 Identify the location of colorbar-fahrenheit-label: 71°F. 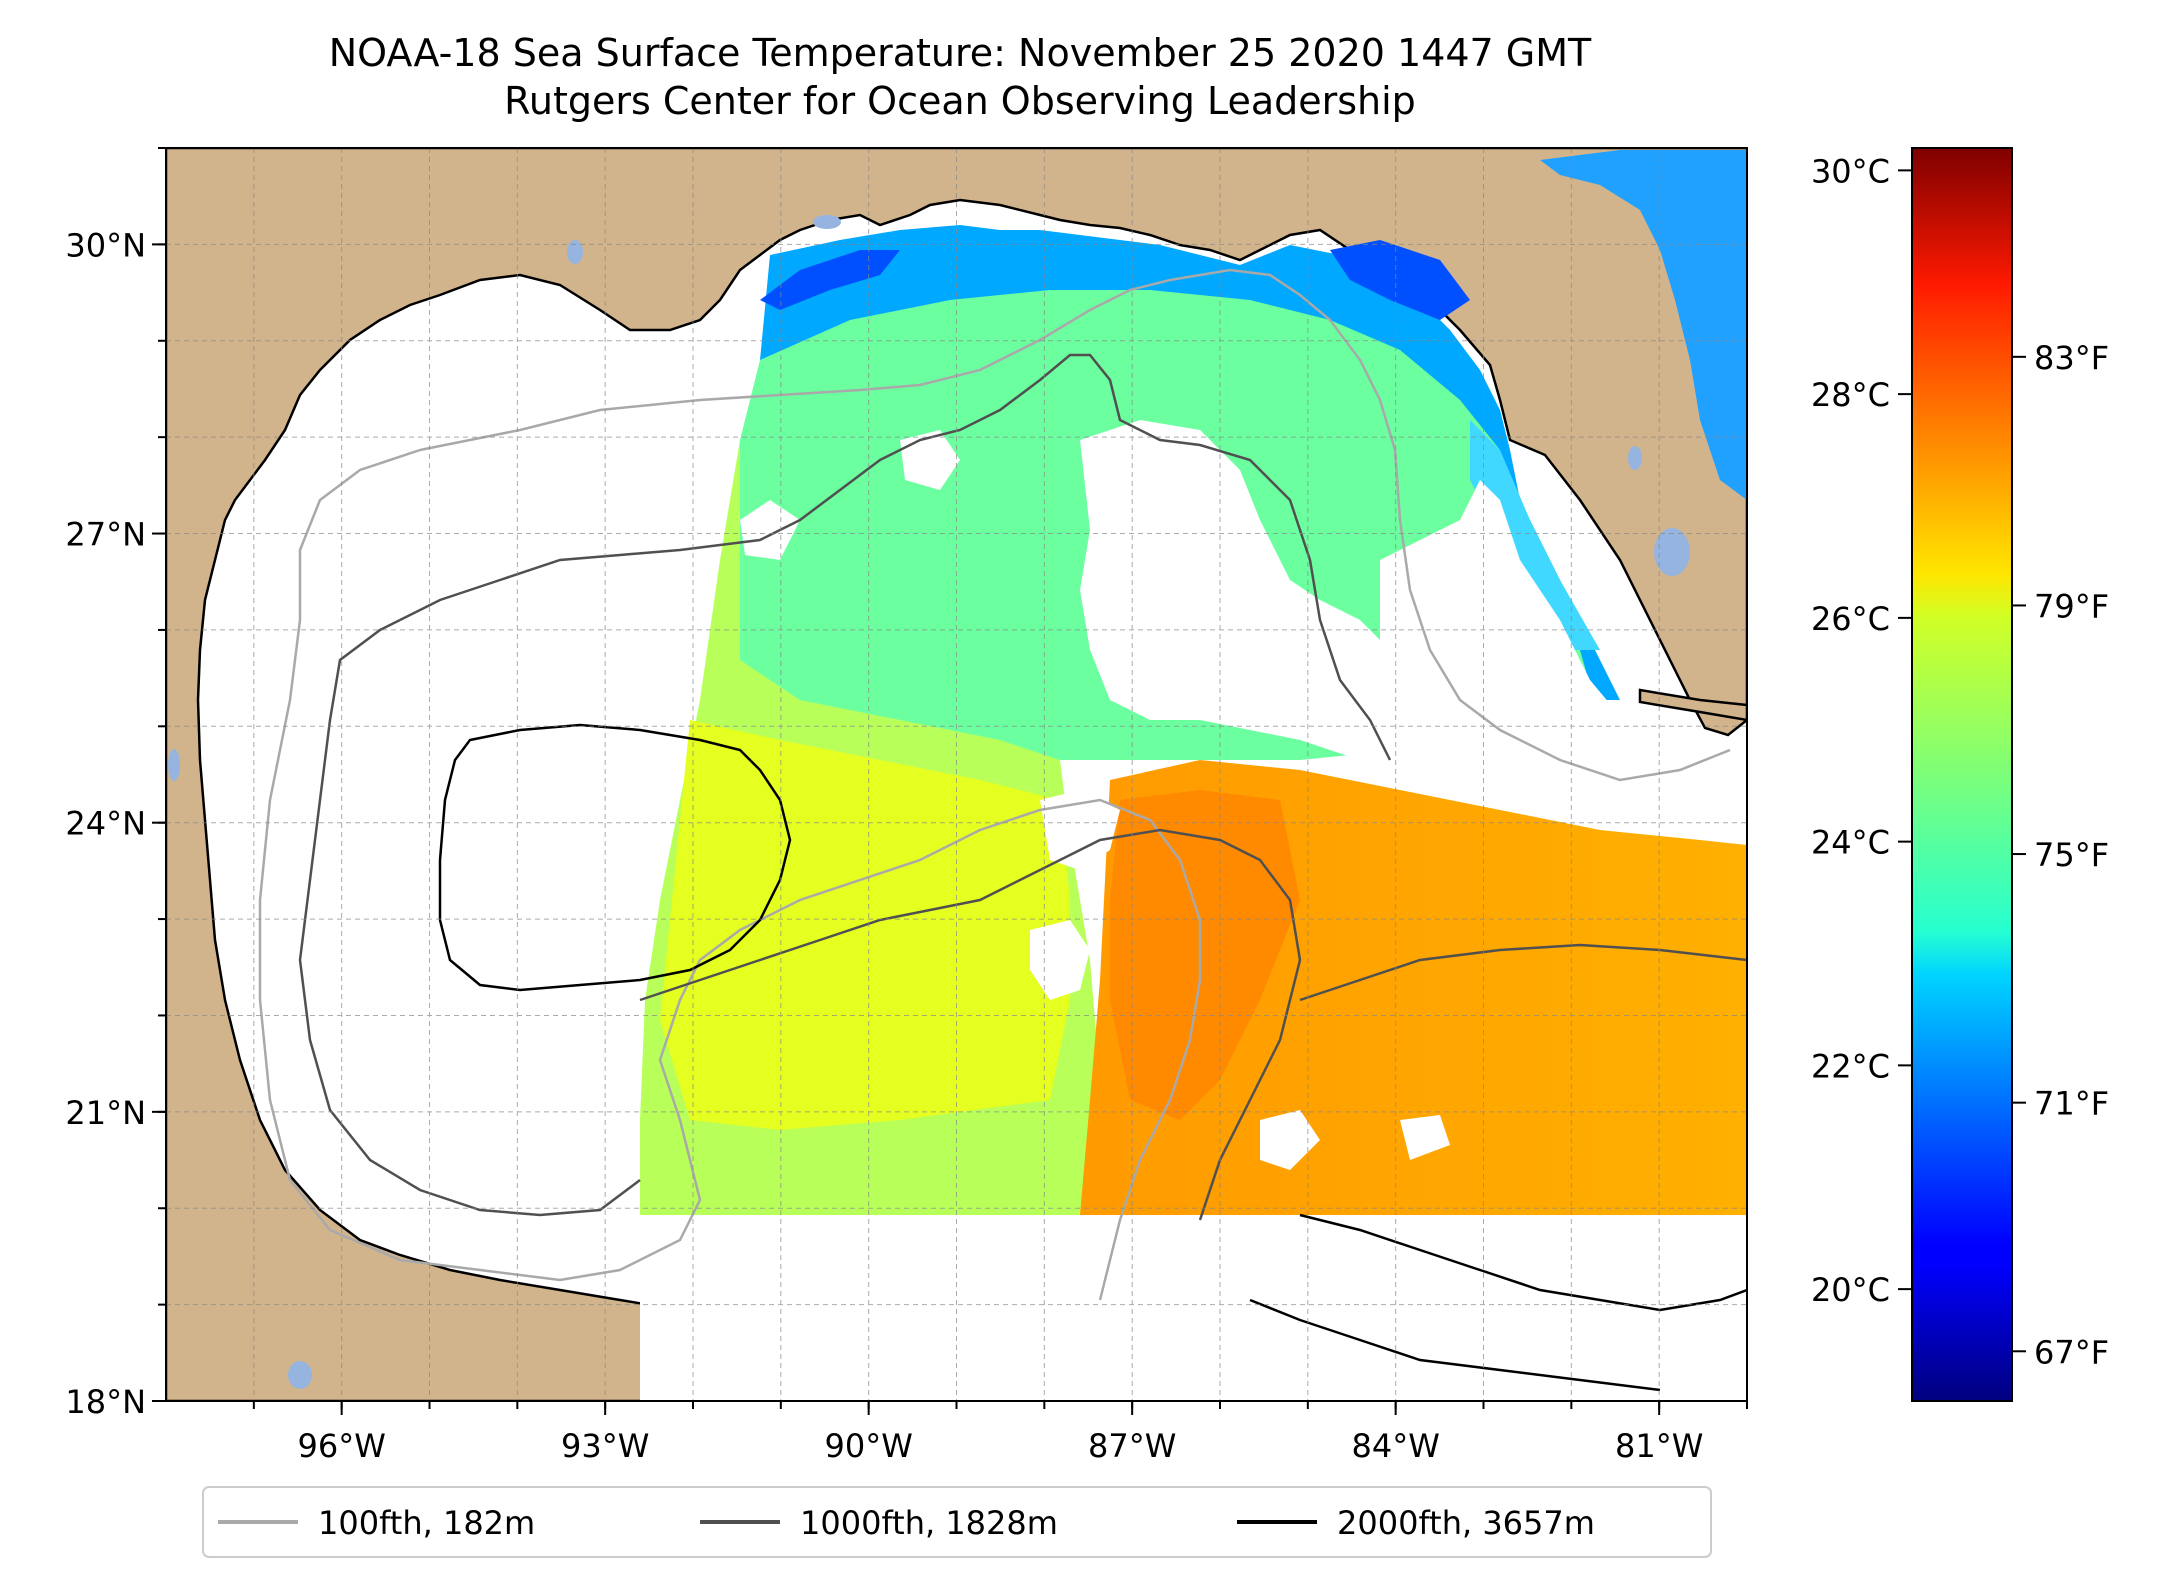
(2071, 1104).